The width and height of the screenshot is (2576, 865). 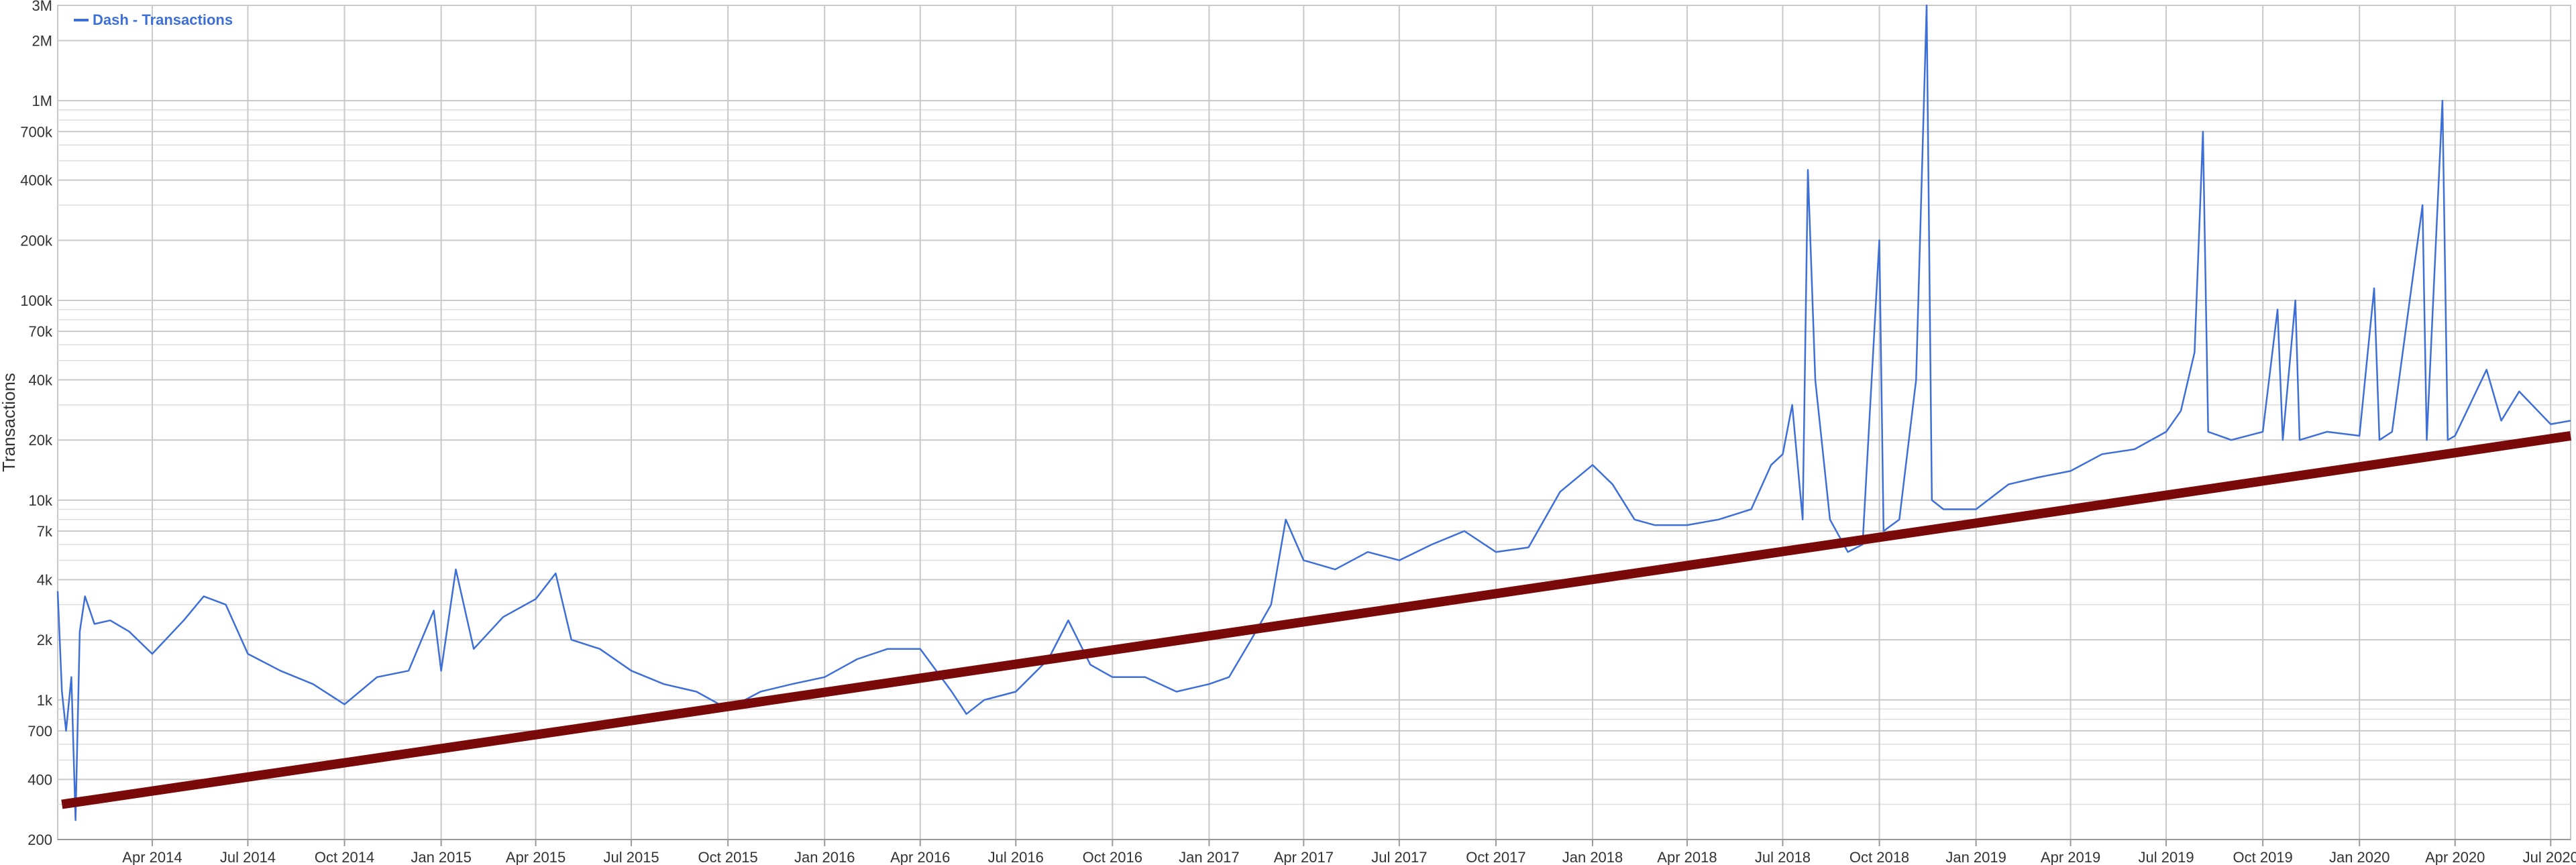 What do you see at coordinates (36, 300) in the screenshot?
I see `y-tick-label: 100k` at bounding box center [36, 300].